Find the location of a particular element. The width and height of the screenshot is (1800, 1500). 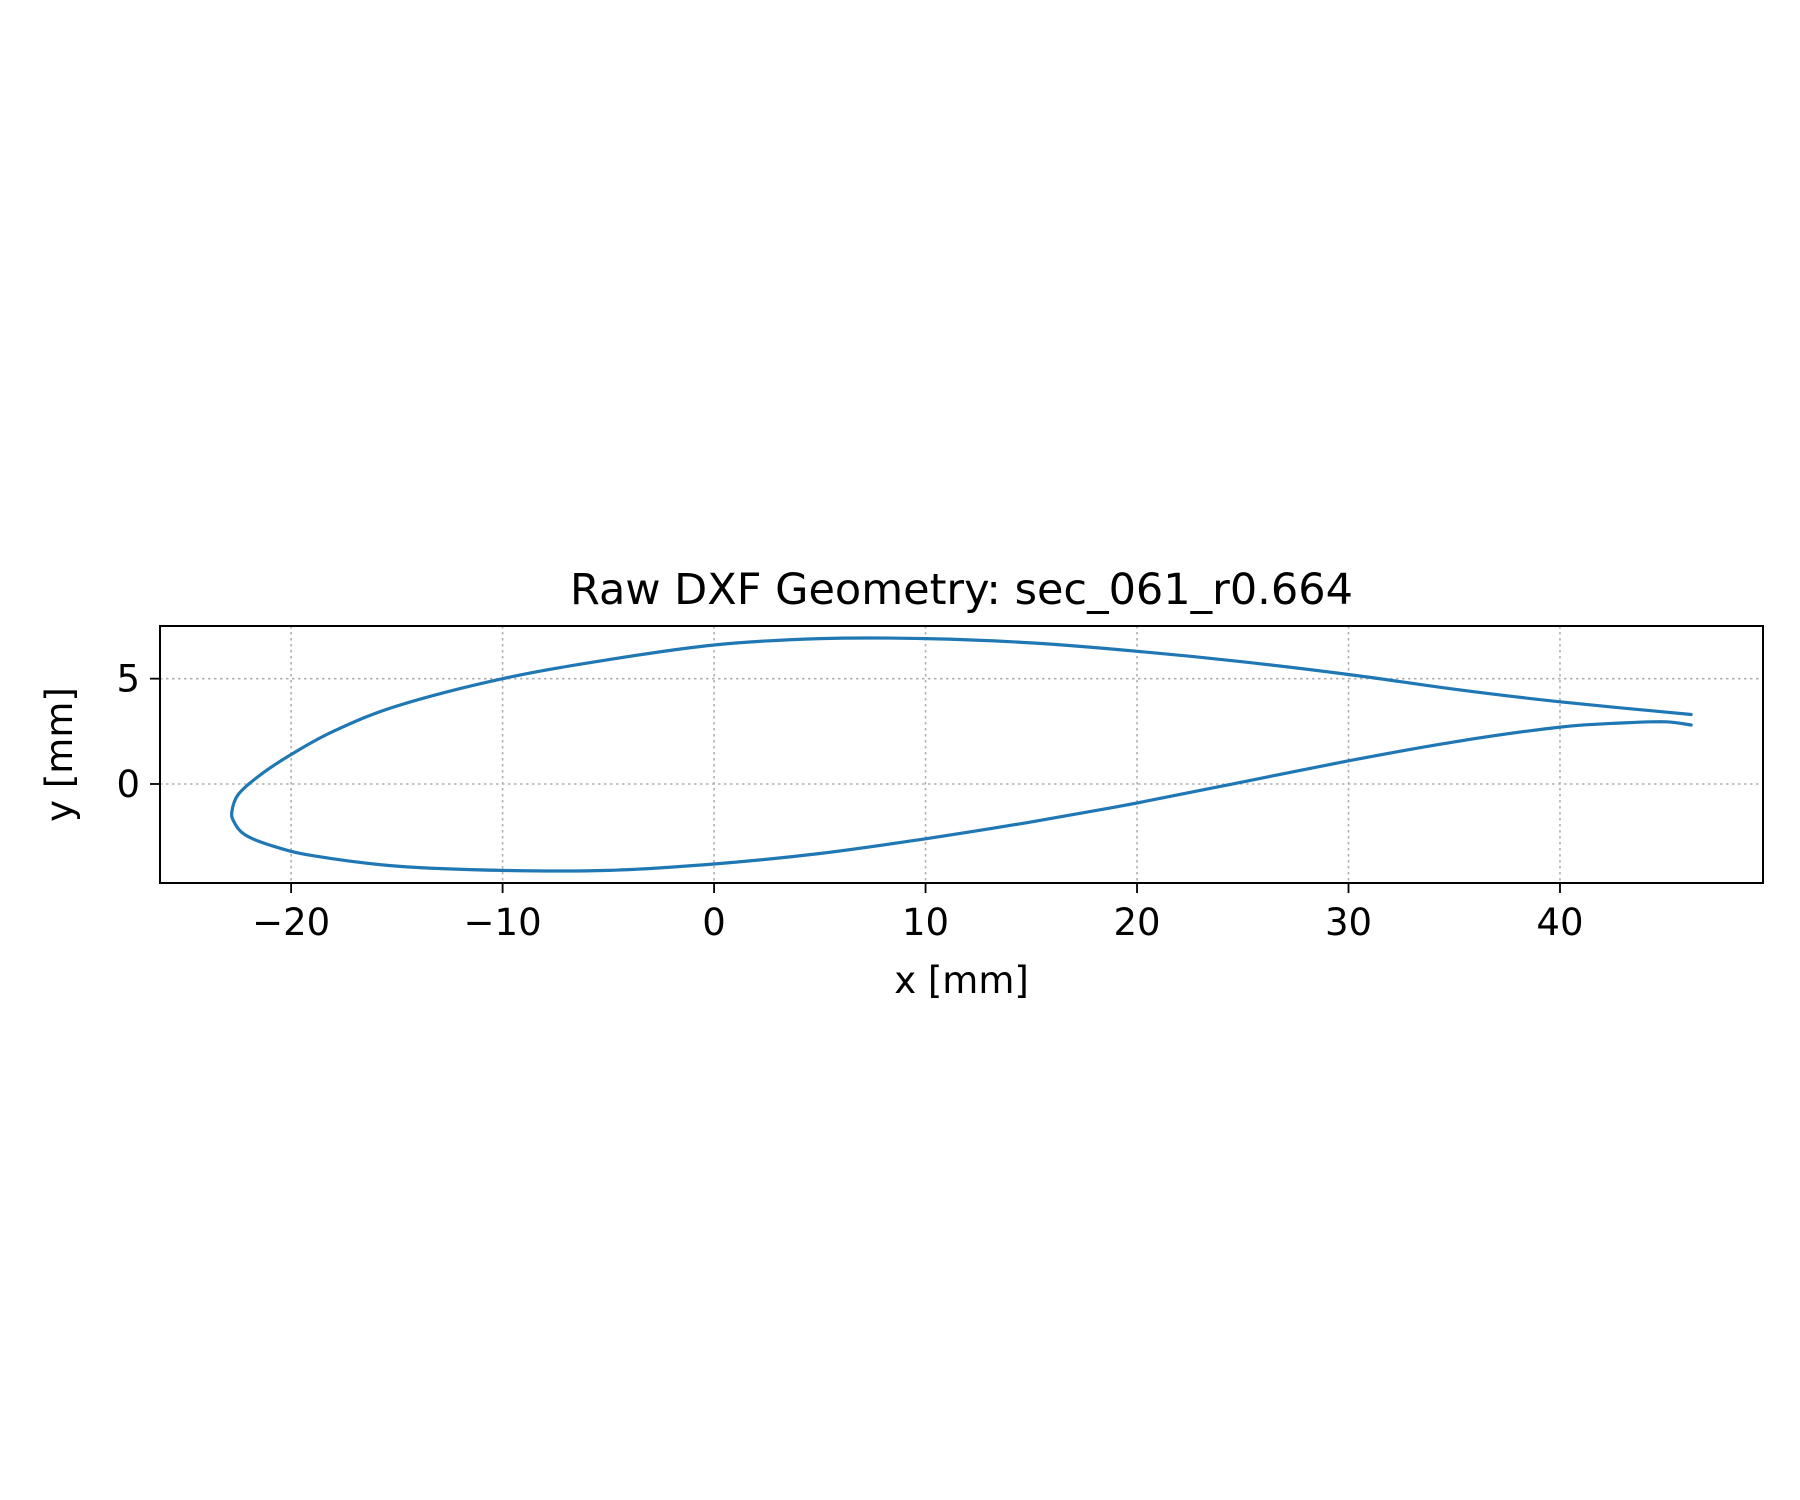

x-tick-label: 30 is located at coordinates (1348, 922).